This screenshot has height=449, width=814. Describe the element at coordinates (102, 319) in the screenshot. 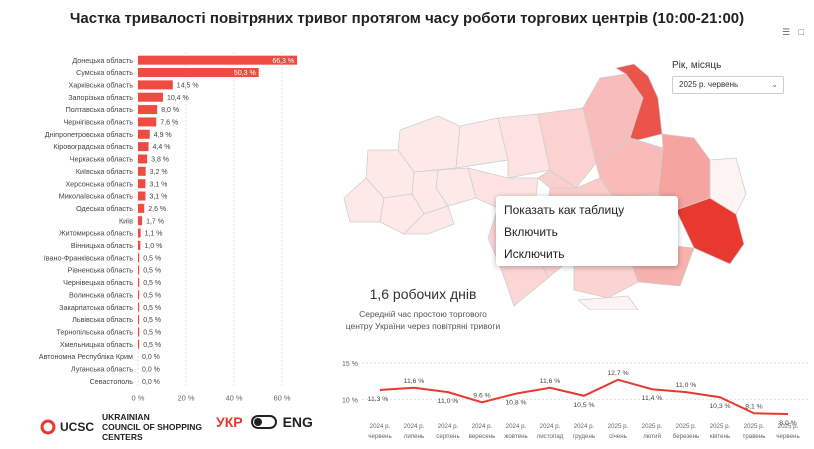

I see `category-label: Львівська область` at that location.